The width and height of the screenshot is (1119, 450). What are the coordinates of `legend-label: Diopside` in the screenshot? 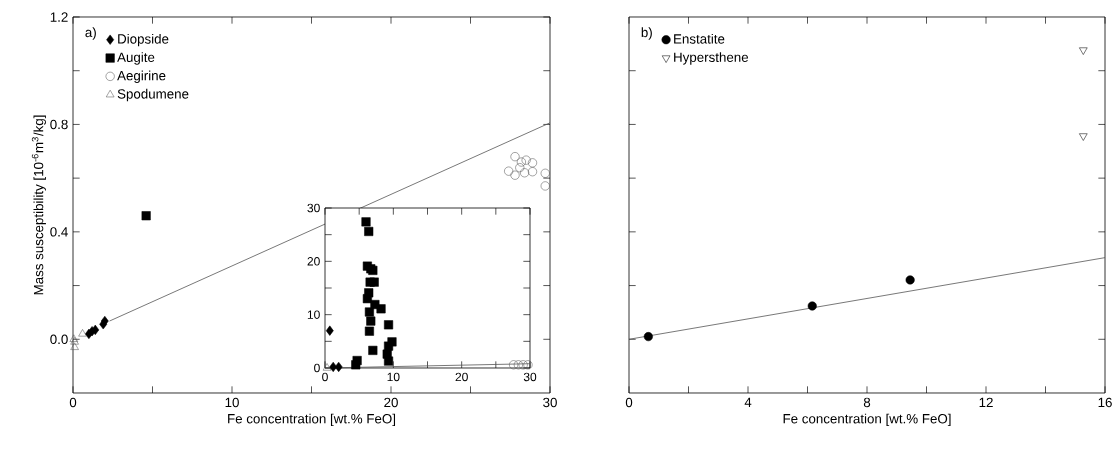 It's located at (143, 40).